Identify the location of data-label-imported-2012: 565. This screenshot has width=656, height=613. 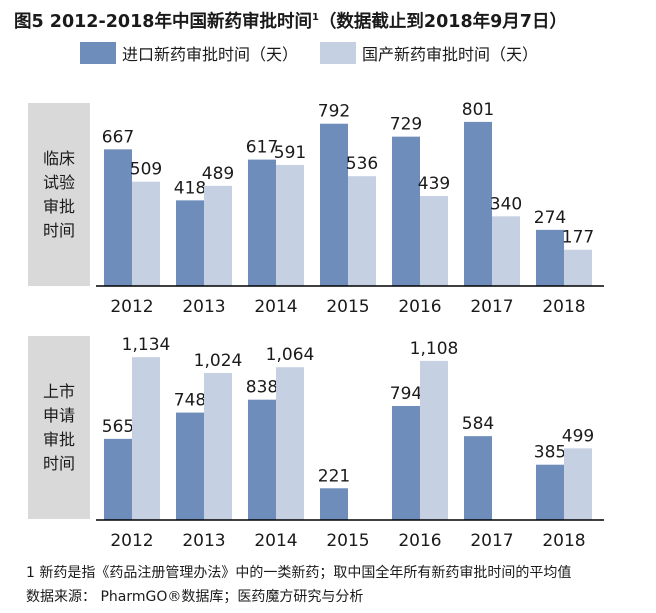
(118, 427).